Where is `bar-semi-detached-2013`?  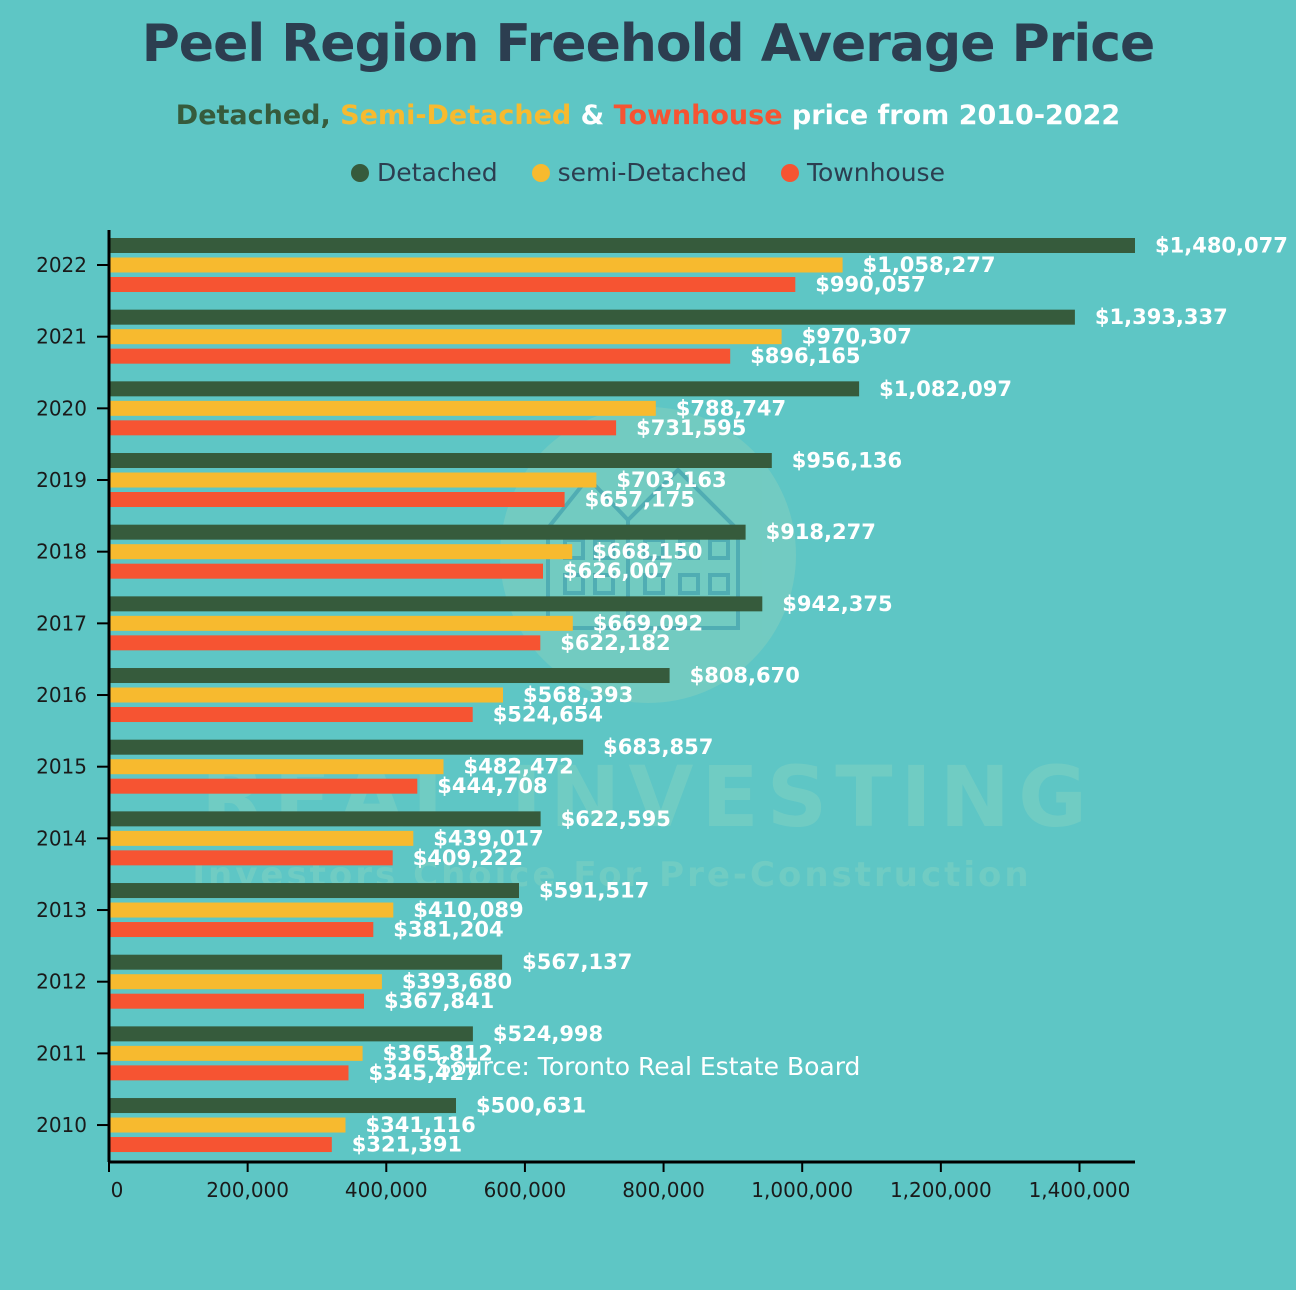
bar-semi-detached-2013 is located at coordinates (251, 910).